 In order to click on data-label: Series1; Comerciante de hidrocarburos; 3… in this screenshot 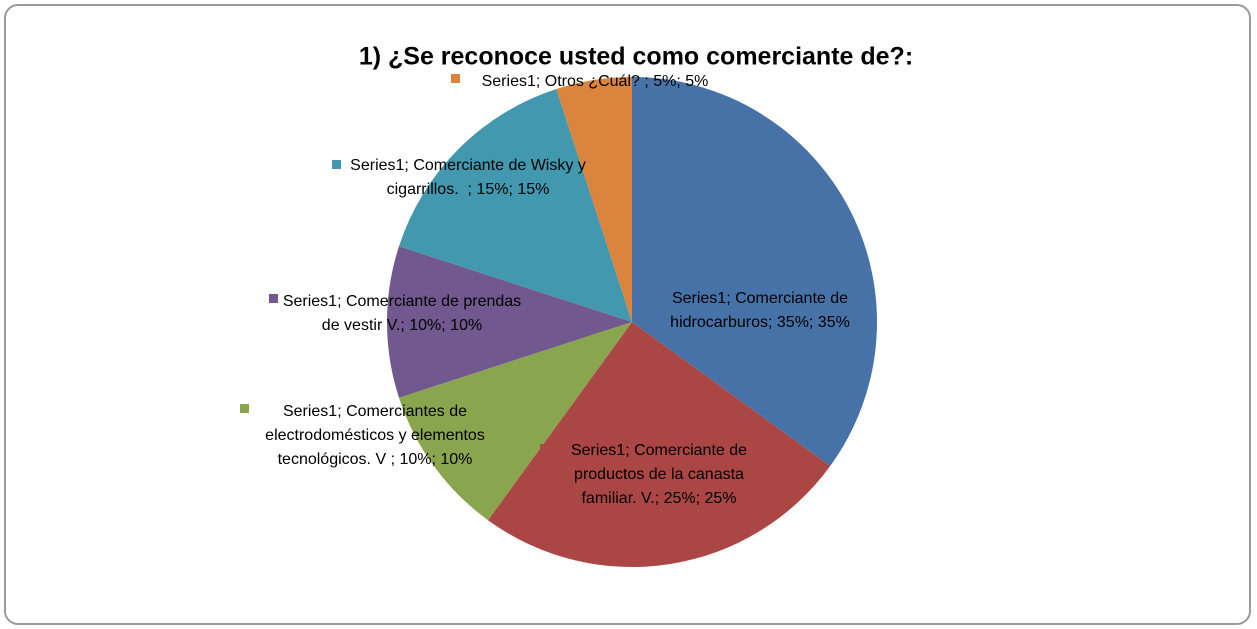, I will do `click(761, 310)`.